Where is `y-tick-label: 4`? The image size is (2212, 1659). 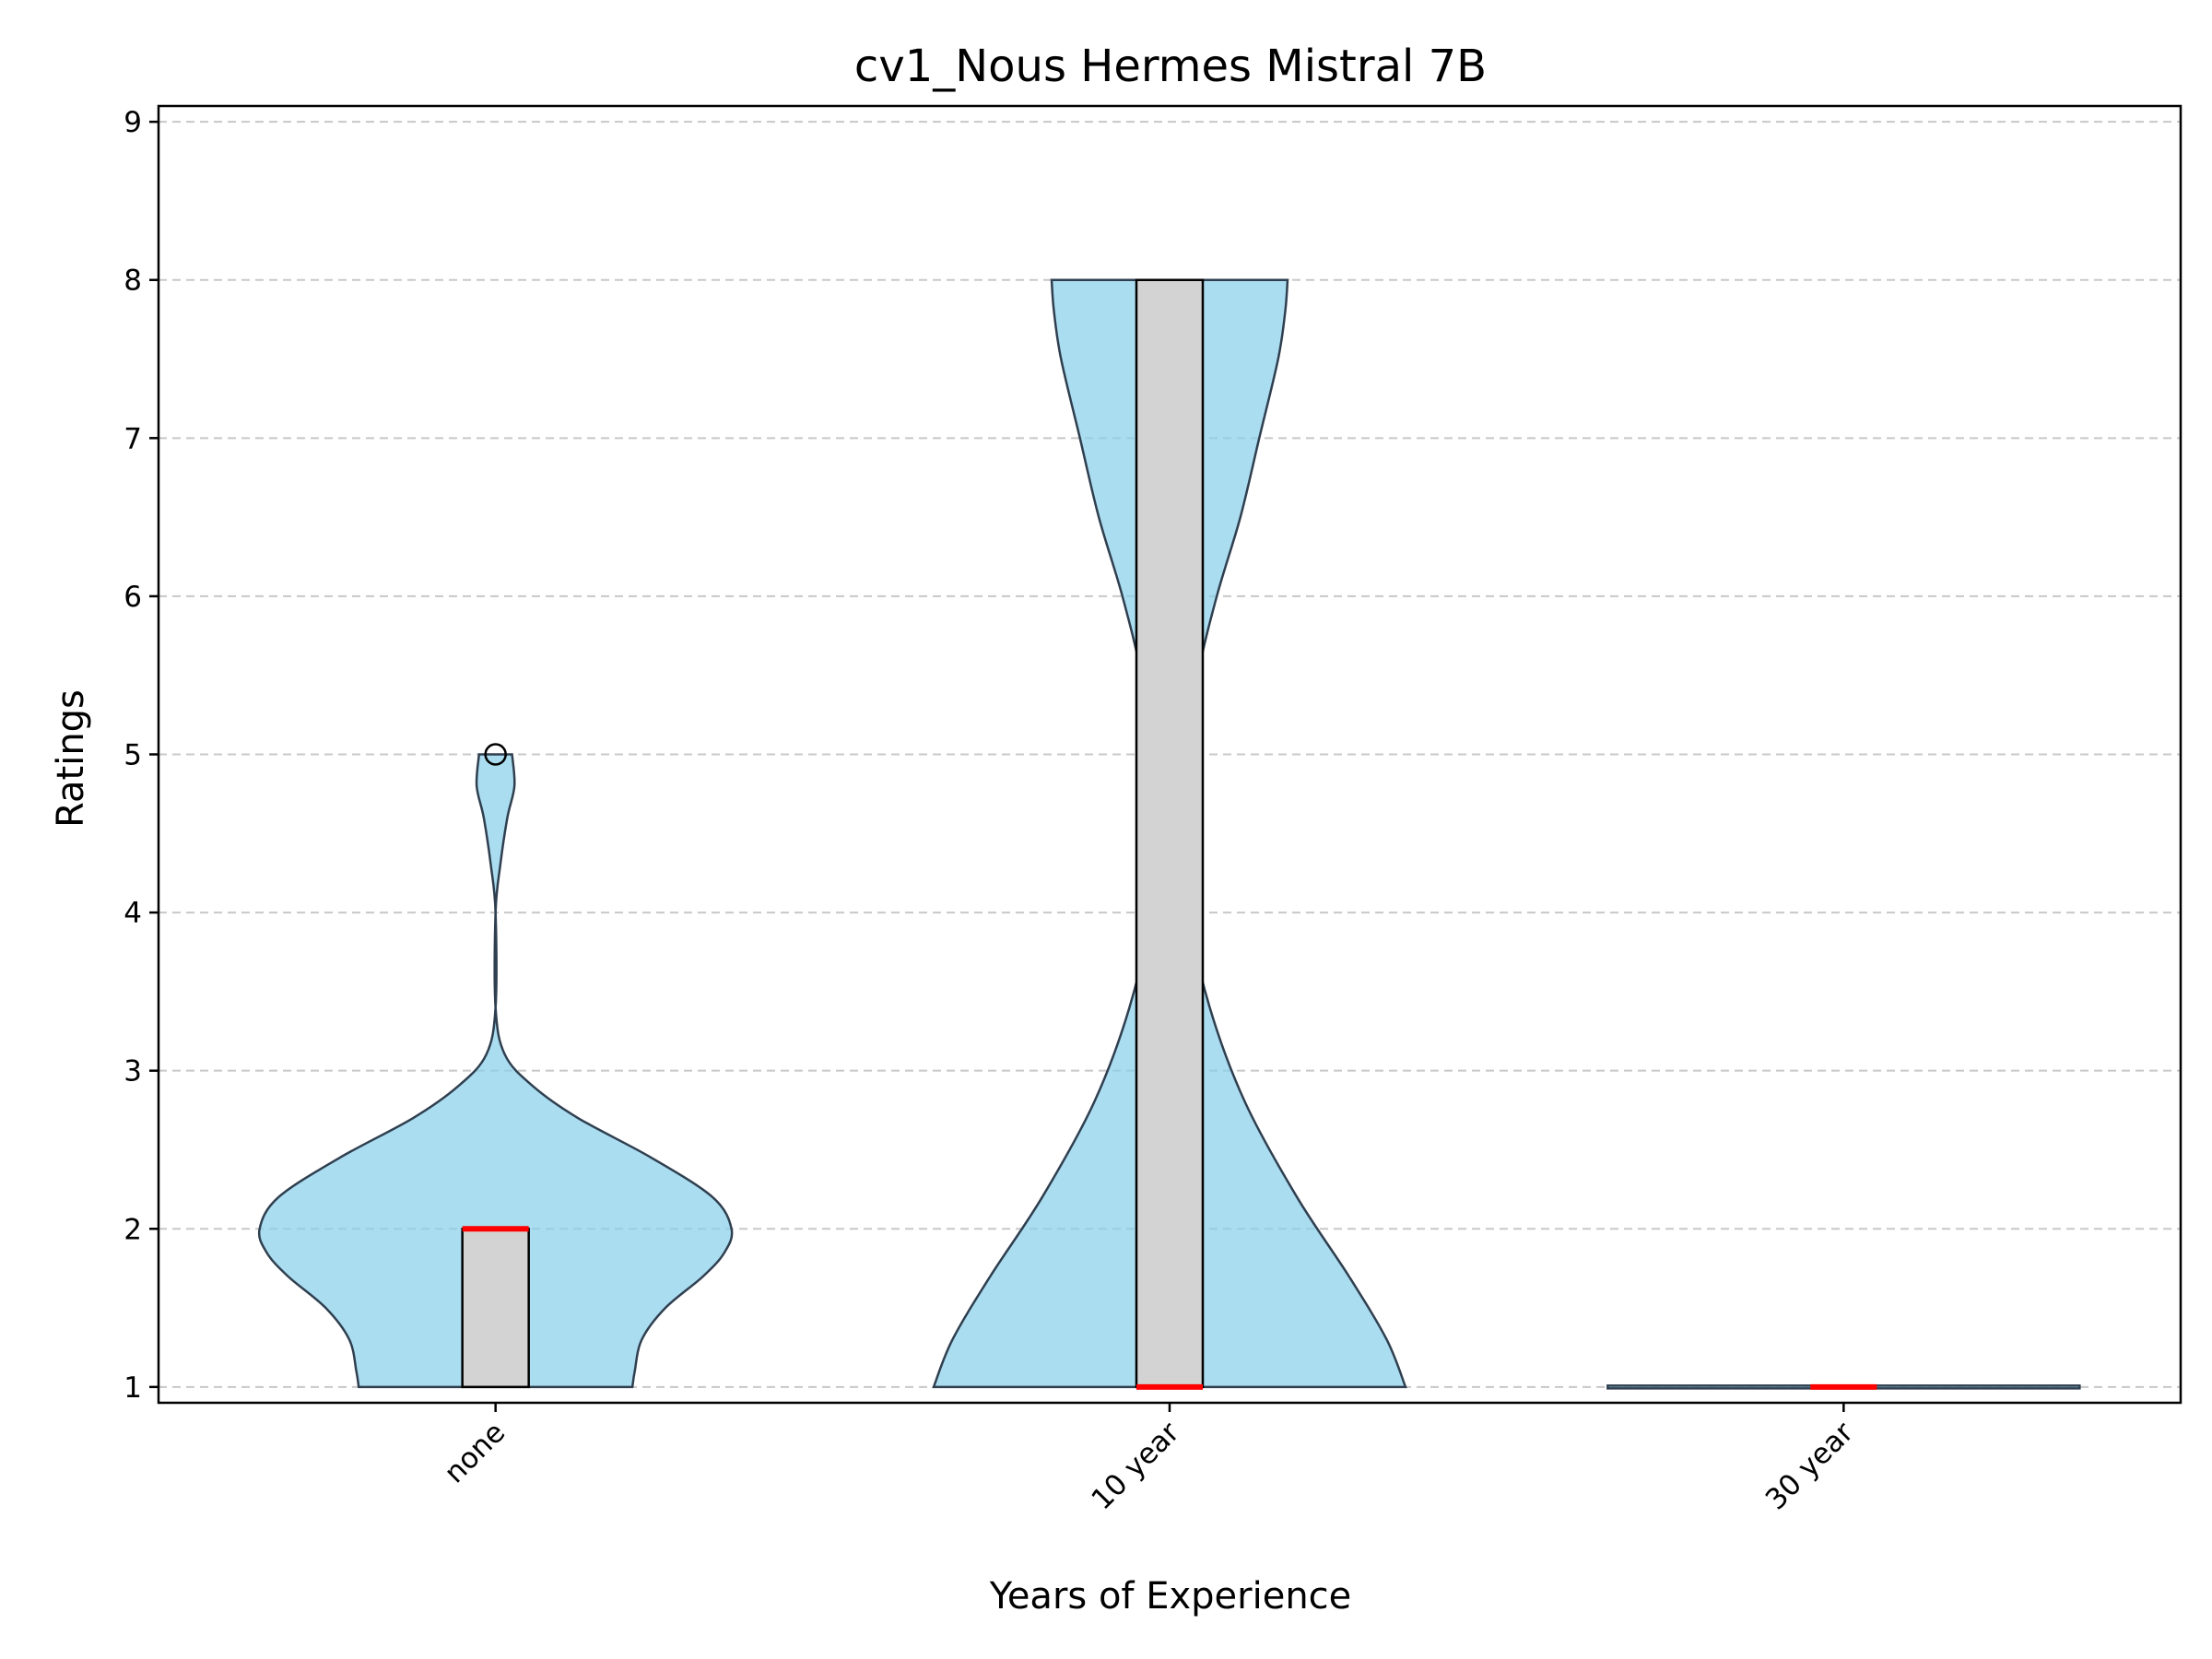
y-tick-label: 4 is located at coordinates (133, 913).